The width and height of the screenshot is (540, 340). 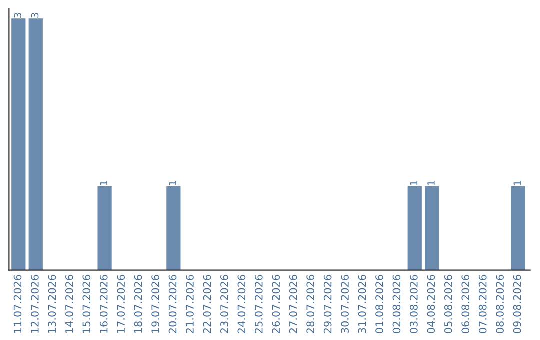 What do you see at coordinates (500, 304) in the screenshot?
I see `x-tick-label: 08.08.2026` at bounding box center [500, 304].